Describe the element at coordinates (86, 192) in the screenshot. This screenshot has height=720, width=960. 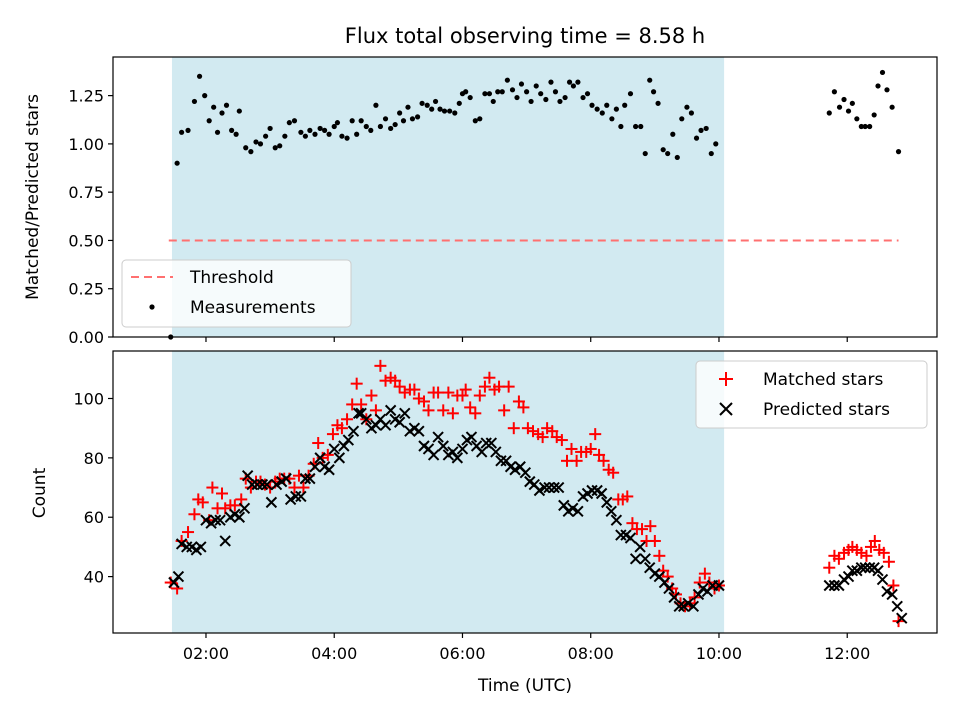
I see `ratio-y-tick-label: 0.75` at that location.